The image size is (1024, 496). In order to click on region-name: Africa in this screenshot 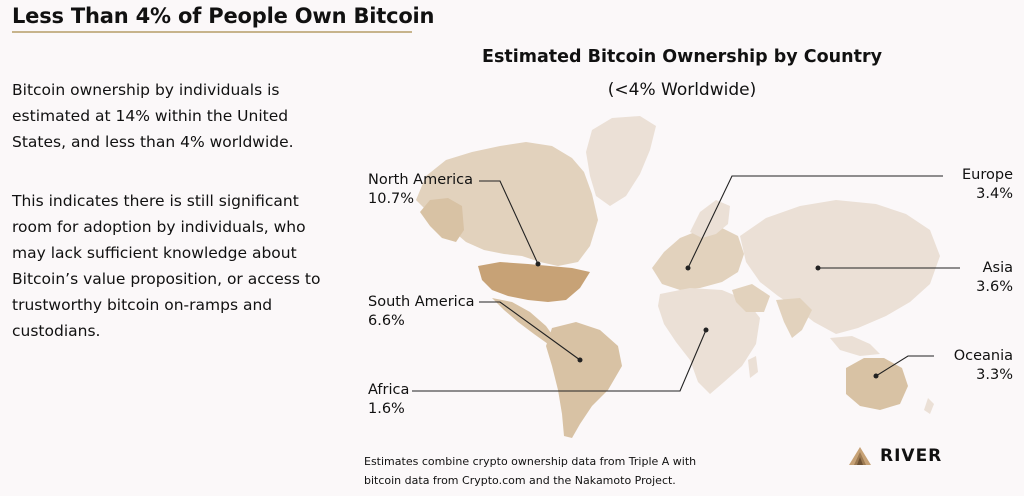, I will do `click(389, 390)`.